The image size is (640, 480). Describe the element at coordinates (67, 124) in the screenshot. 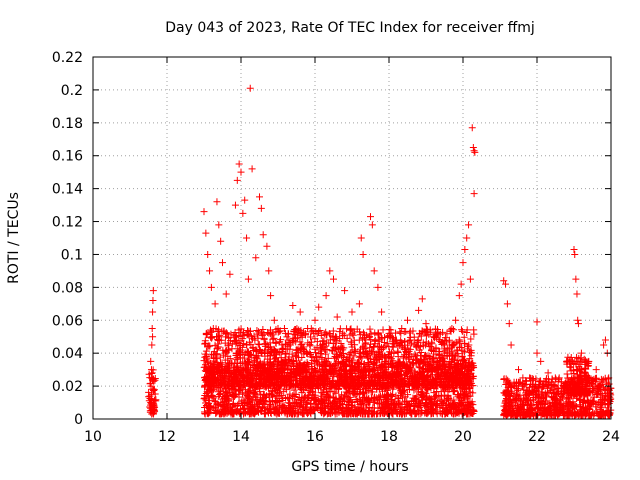

I see `y-tick-label: 0.18` at that location.